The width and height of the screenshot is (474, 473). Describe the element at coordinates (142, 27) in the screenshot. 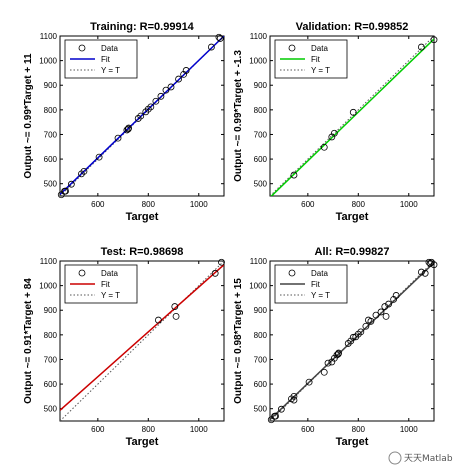

I see `plot-title: Training: R=0.99914` at that location.